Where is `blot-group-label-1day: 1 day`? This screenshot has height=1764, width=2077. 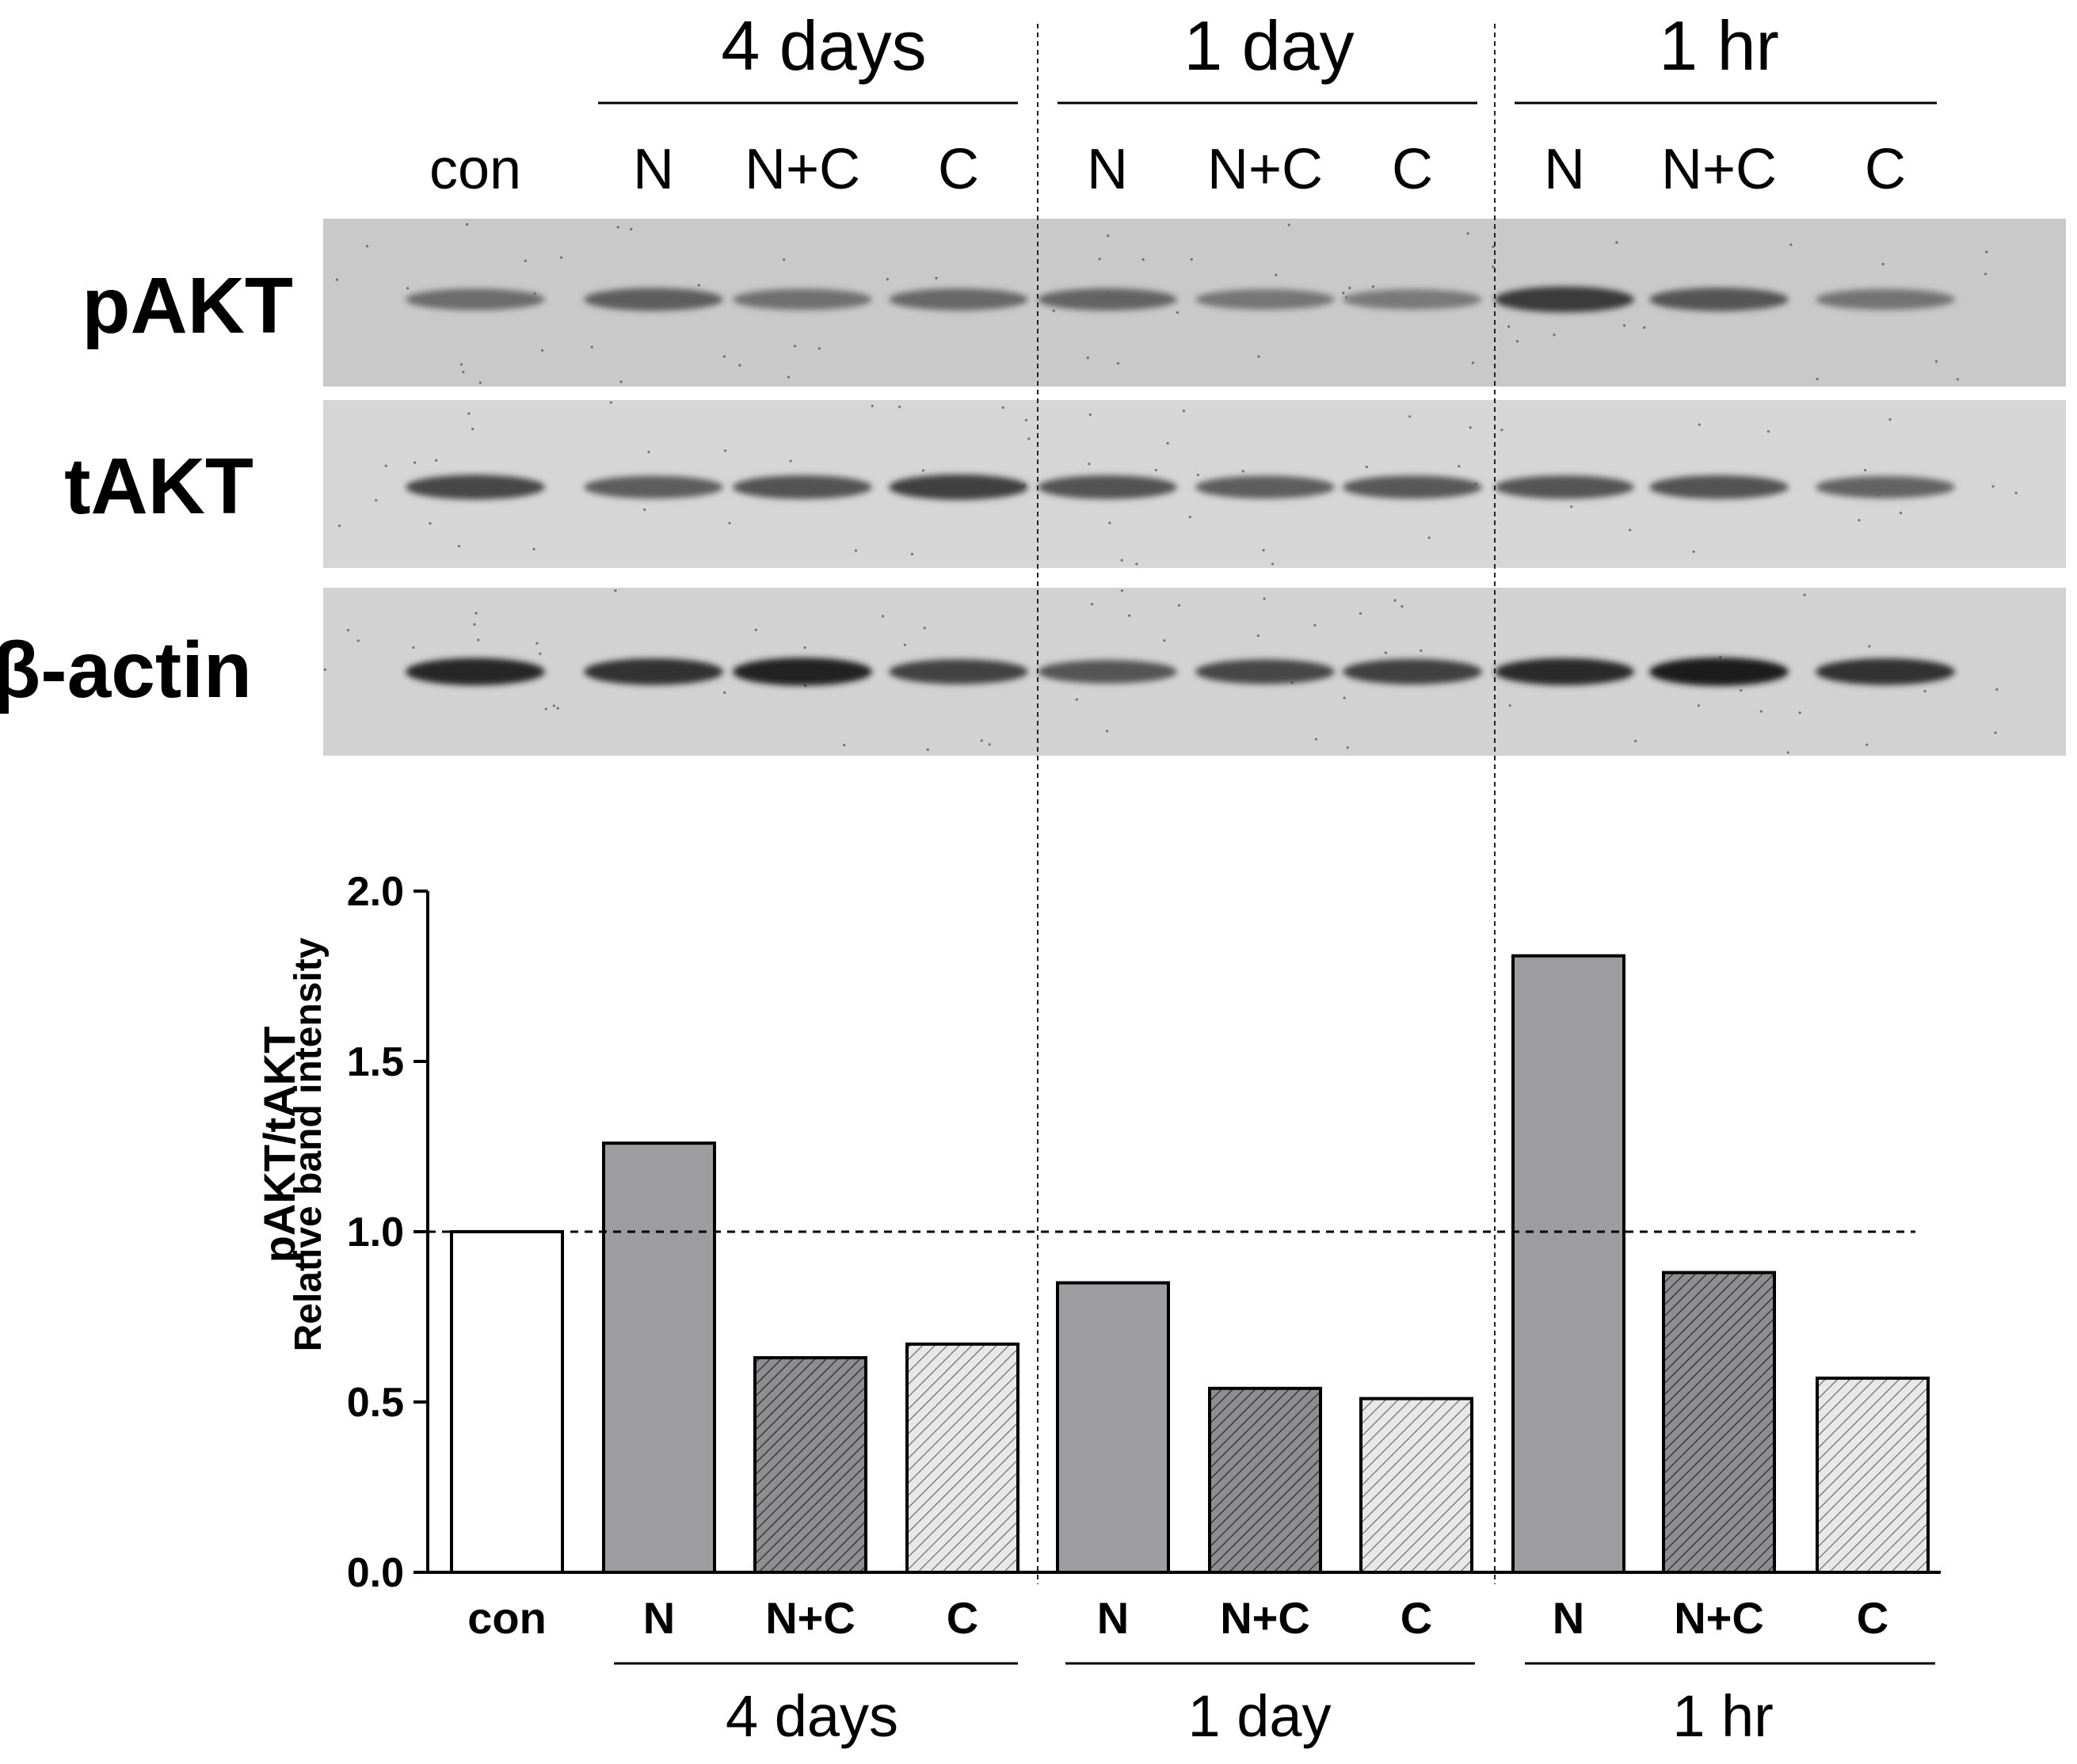
blot-group-label-1day: 1 day is located at coordinates (1268, 45).